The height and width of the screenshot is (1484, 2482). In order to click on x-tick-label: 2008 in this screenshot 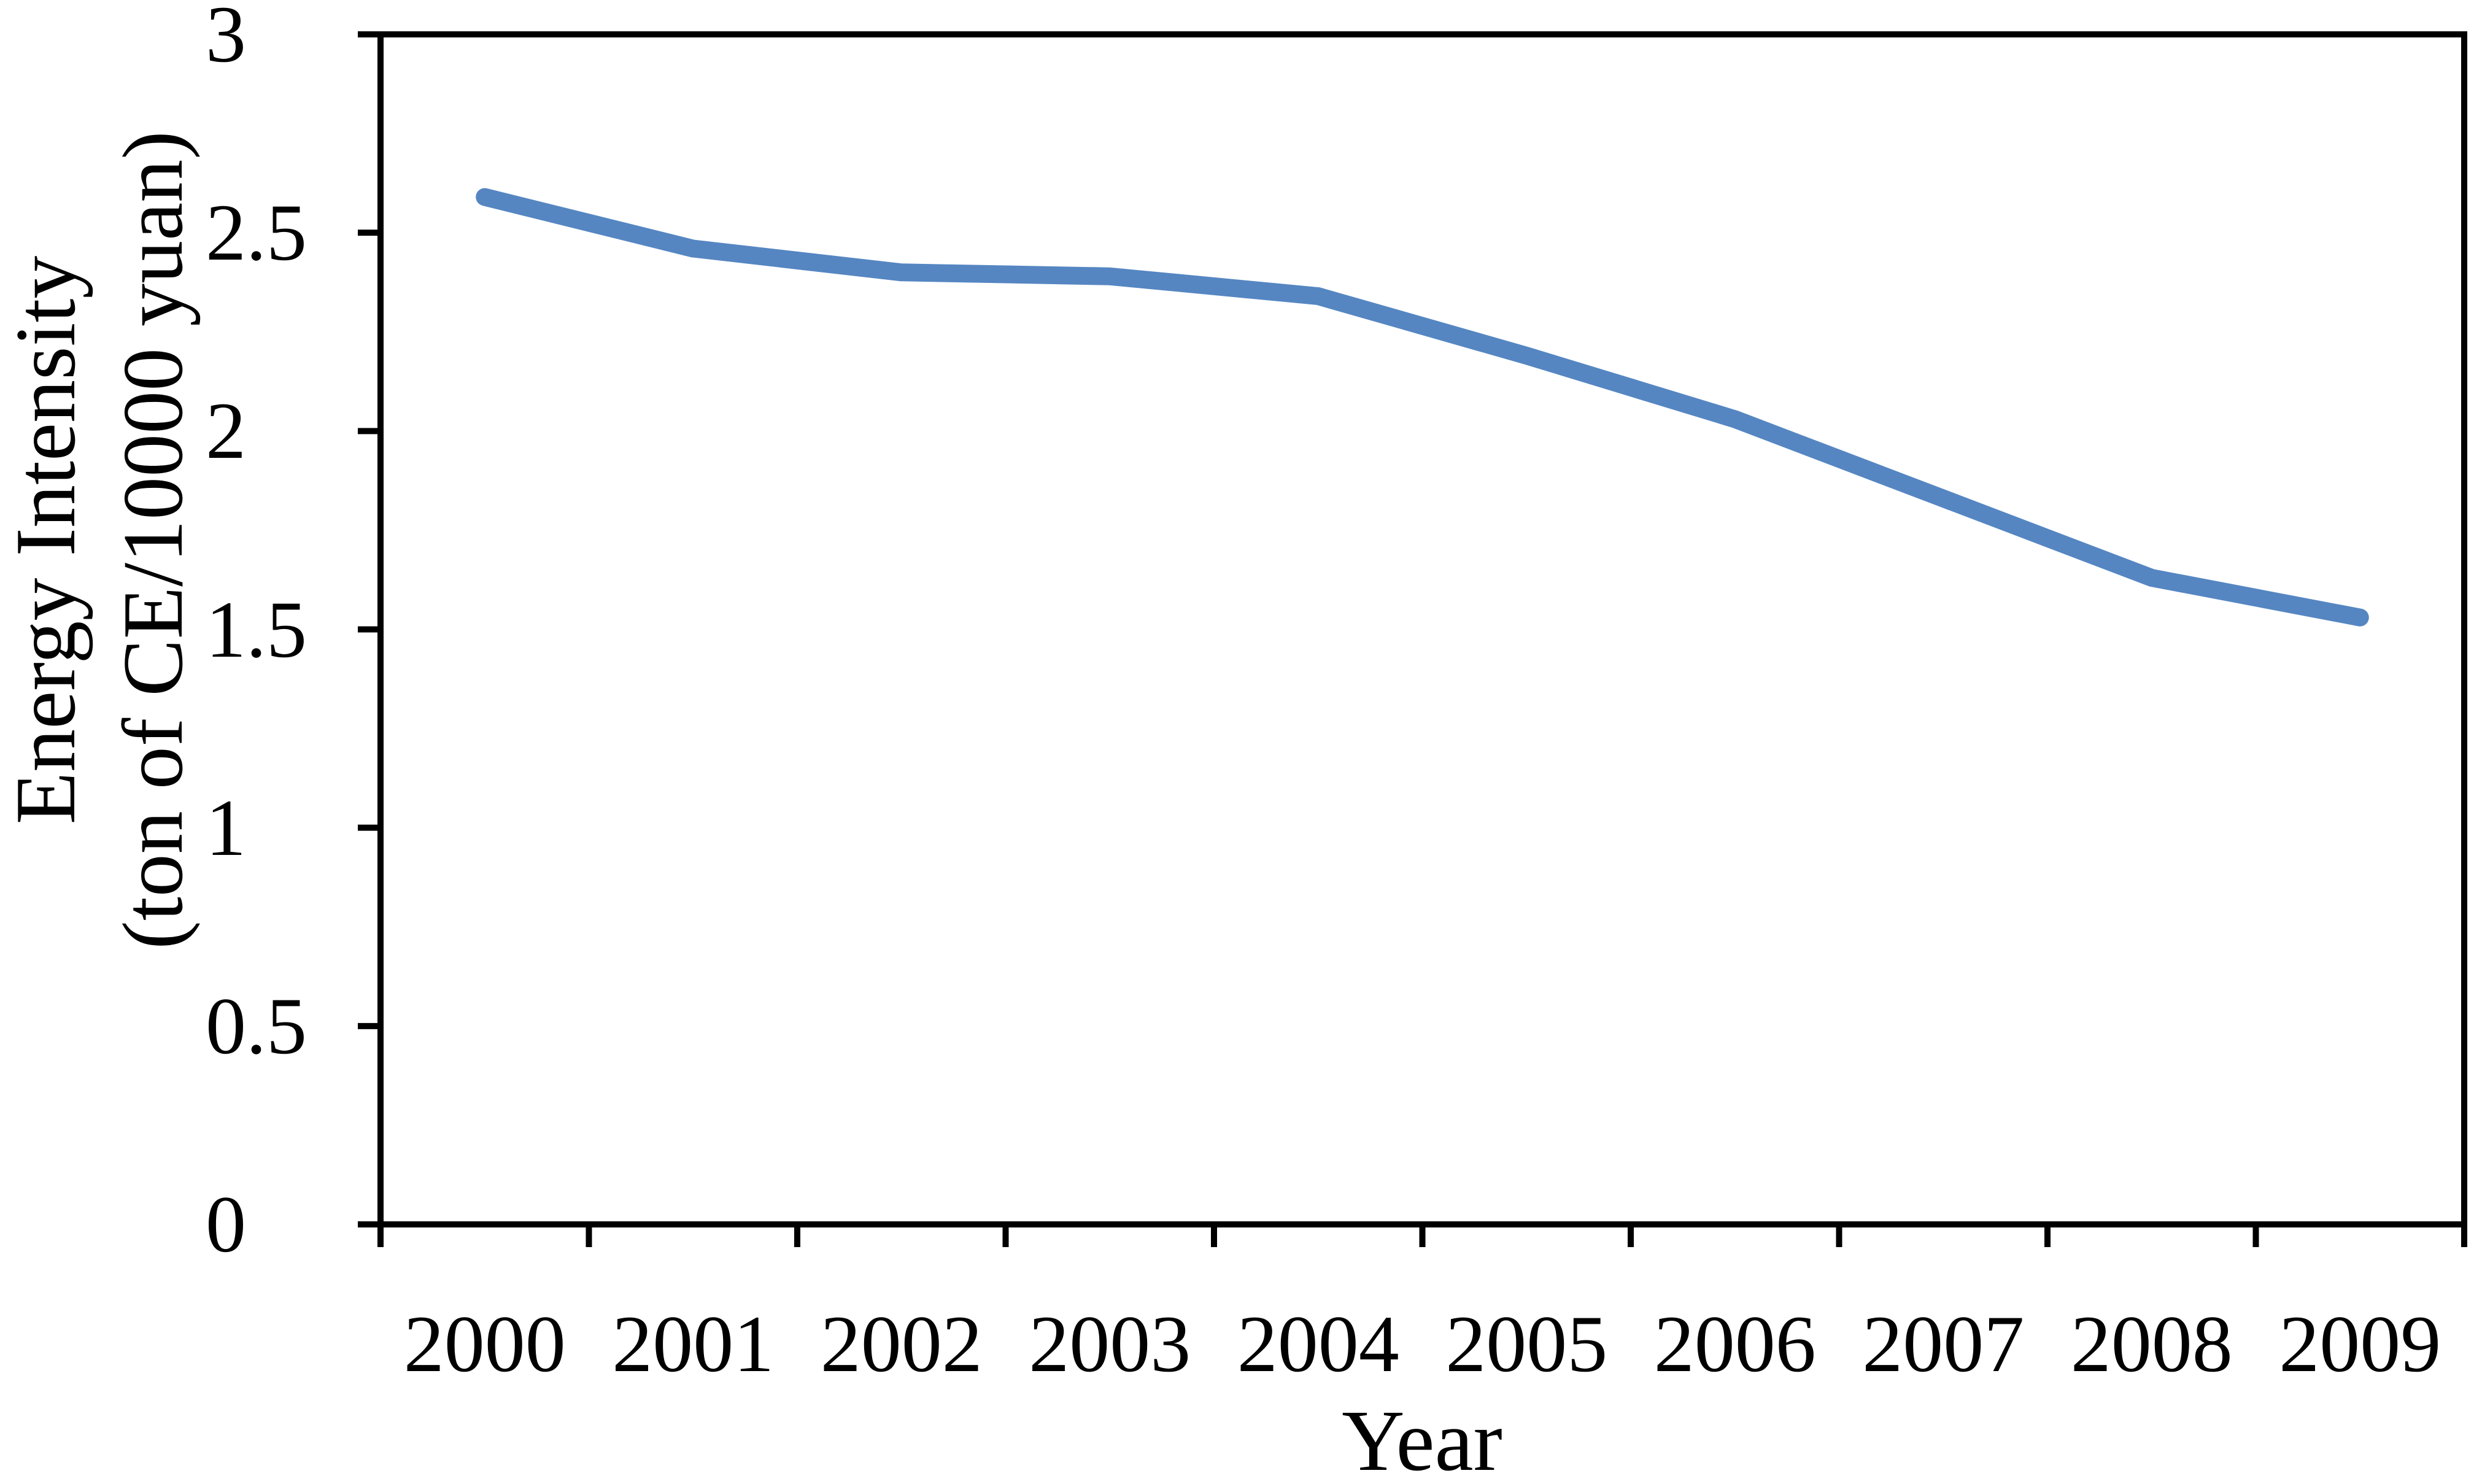, I will do `click(2151, 1344)`.